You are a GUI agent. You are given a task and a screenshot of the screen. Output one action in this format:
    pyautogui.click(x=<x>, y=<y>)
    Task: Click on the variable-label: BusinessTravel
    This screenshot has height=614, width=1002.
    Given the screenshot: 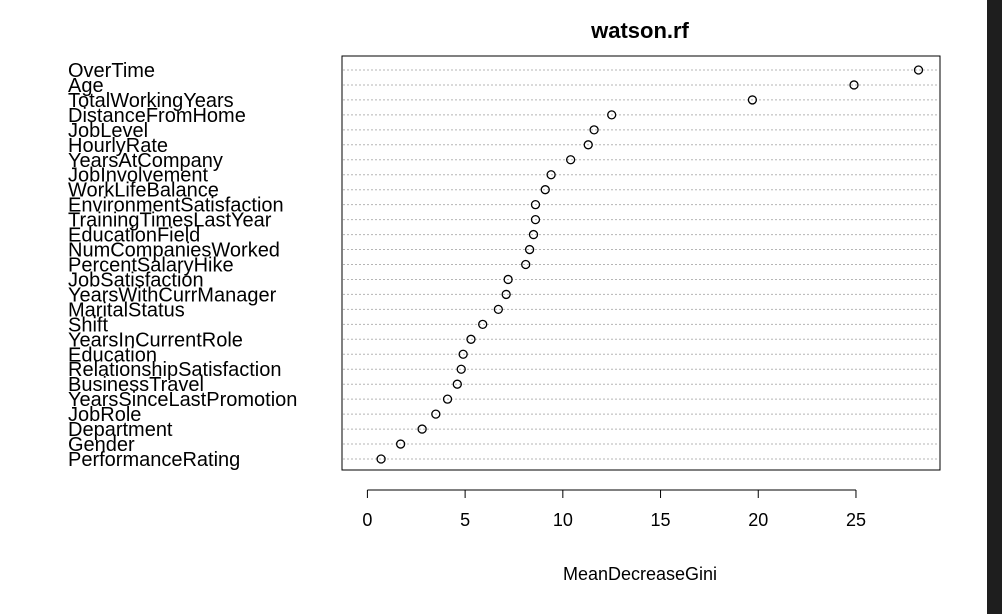 What is the action you would take?
    pyautogui.click(x=136, y=385)
    